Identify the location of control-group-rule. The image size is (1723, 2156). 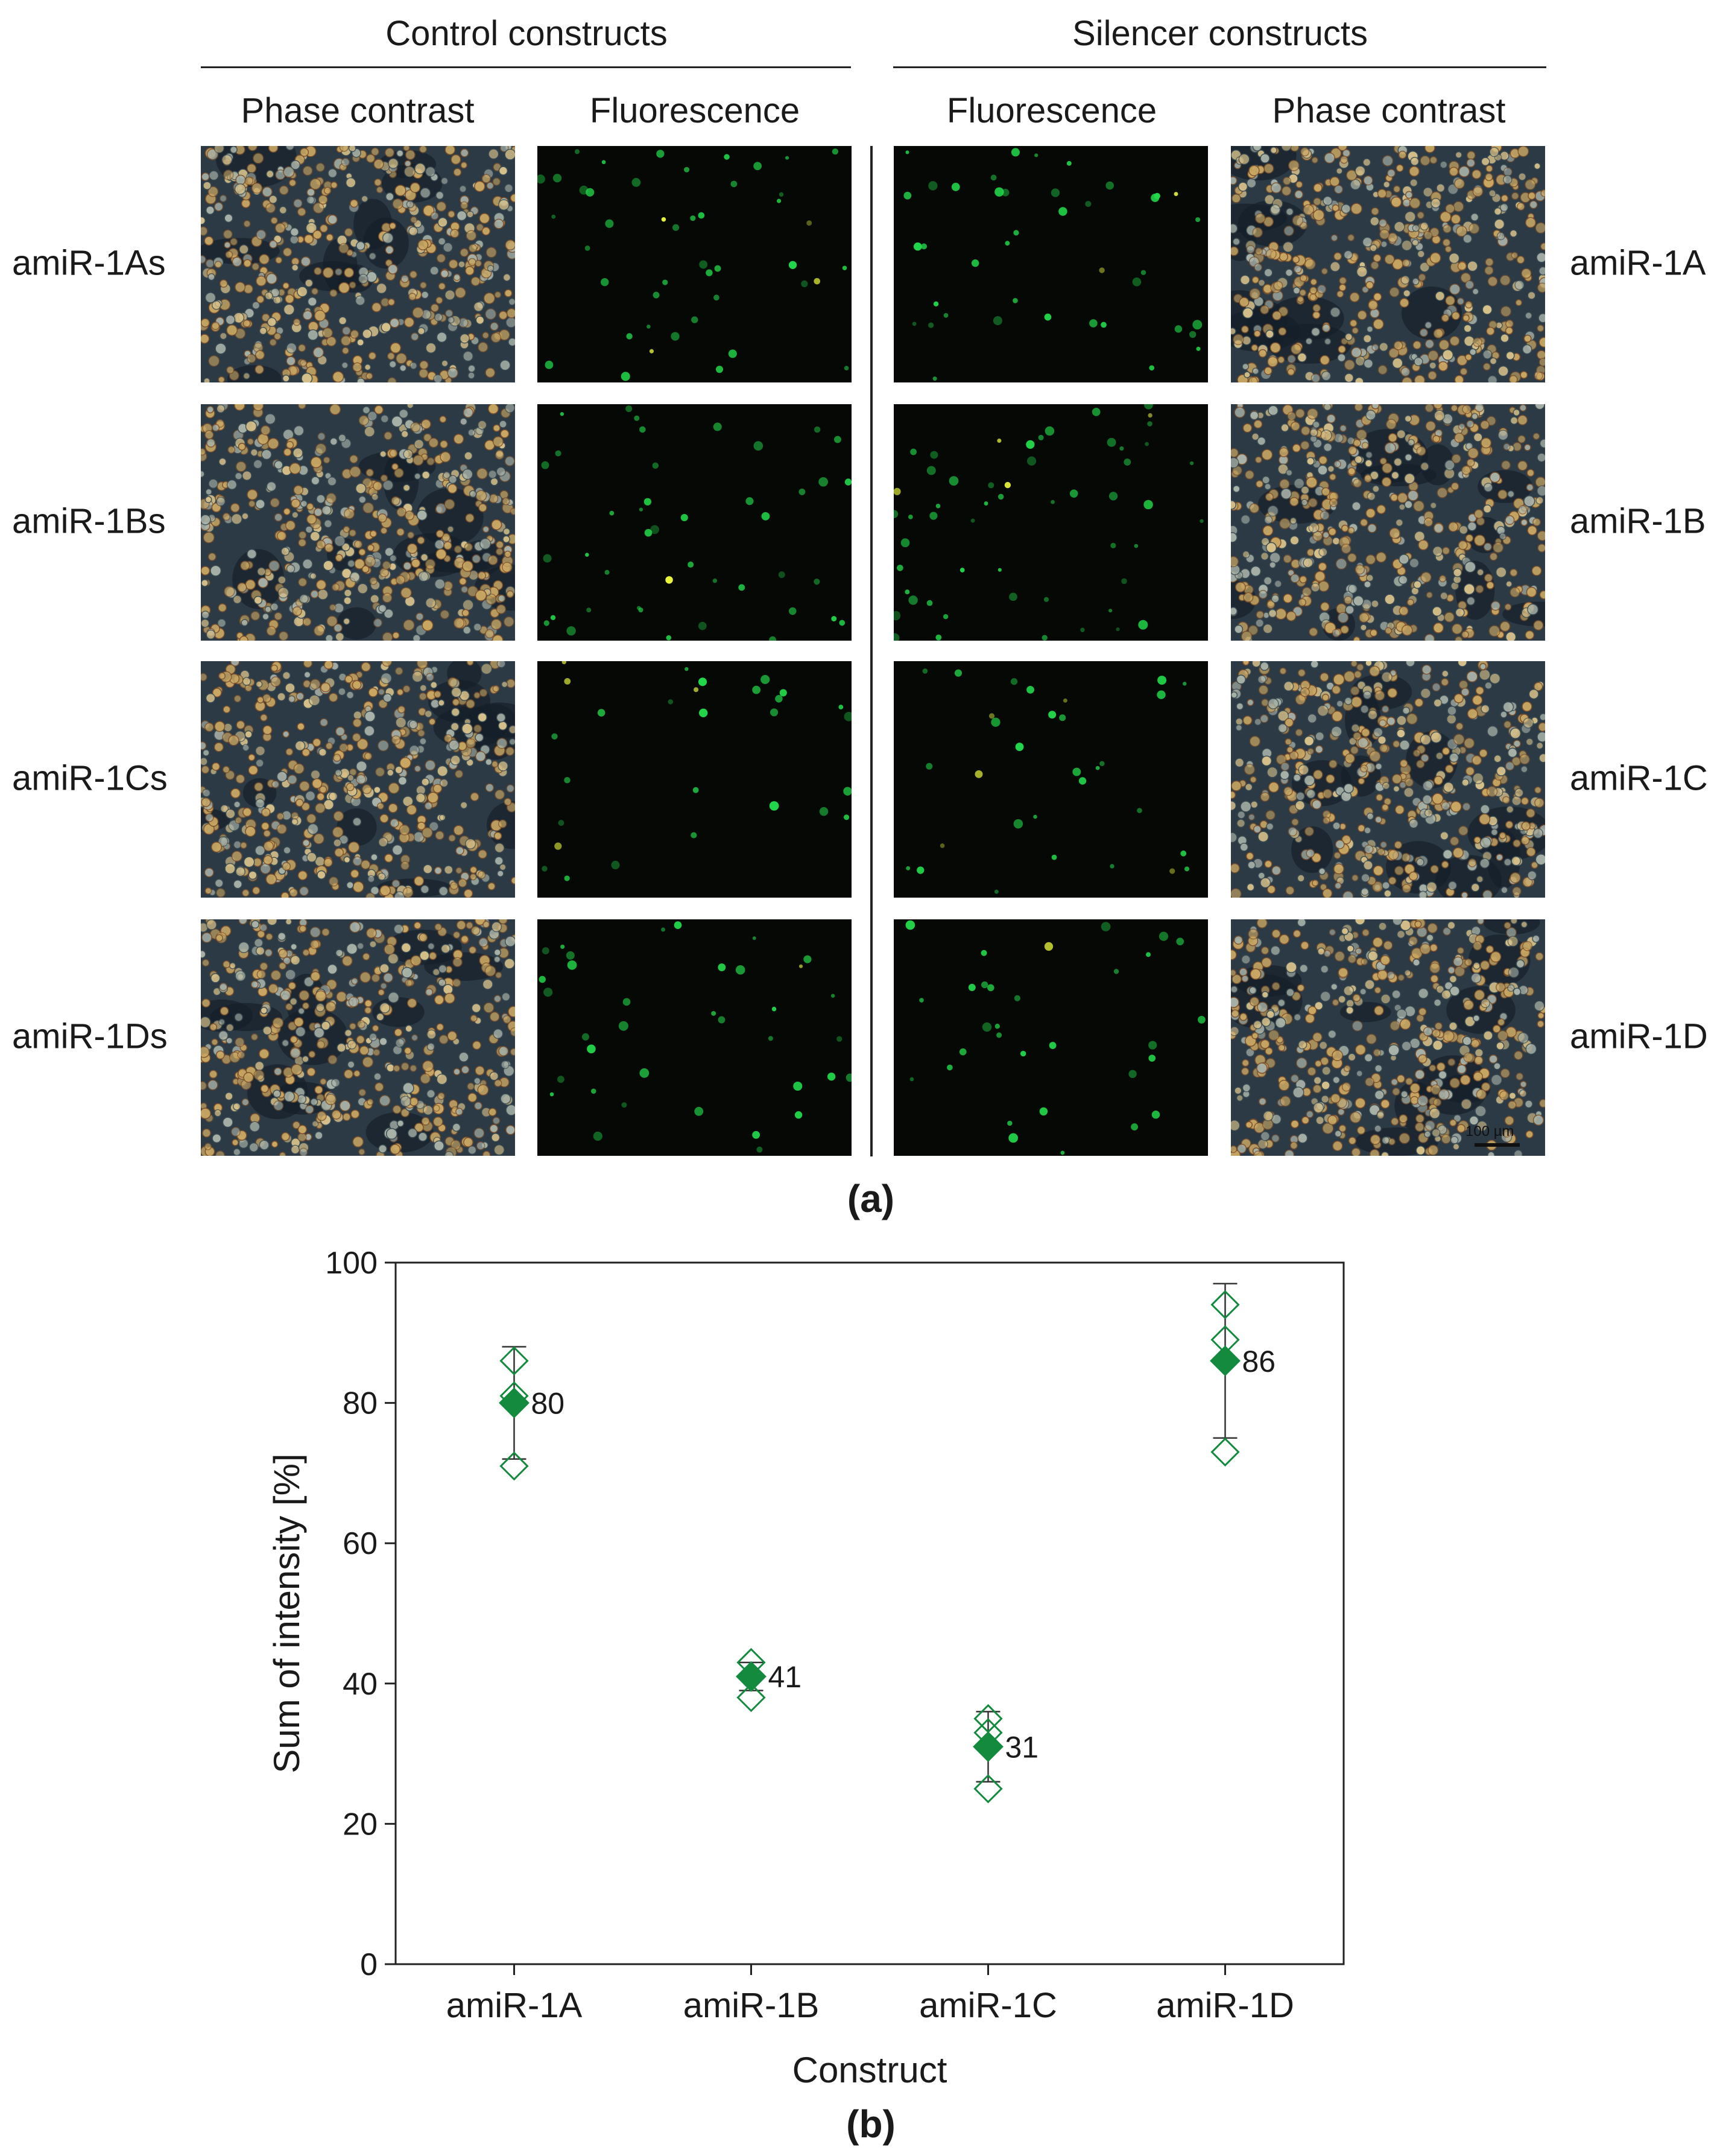
(526, 67).